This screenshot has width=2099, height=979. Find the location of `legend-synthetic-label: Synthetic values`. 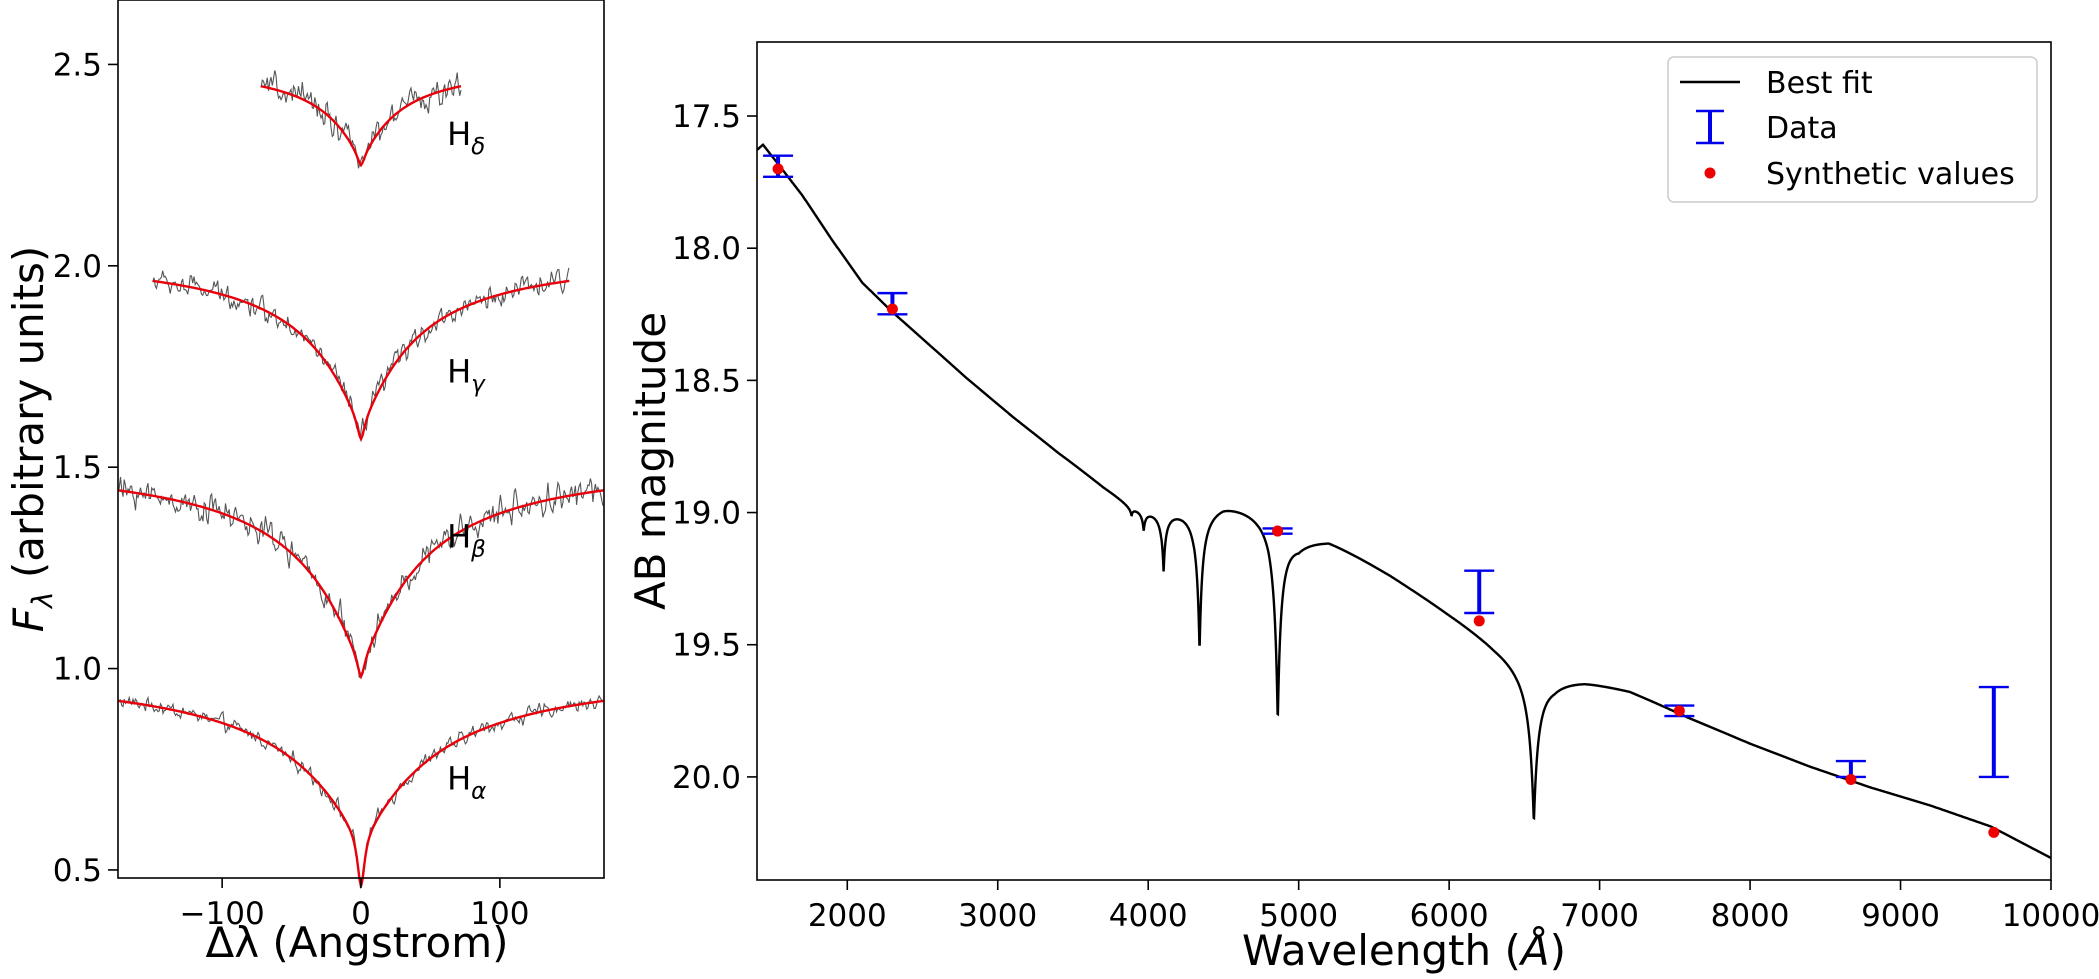

legend-synthetic-label: Synthetic values is located at coordinates (1890, 174).